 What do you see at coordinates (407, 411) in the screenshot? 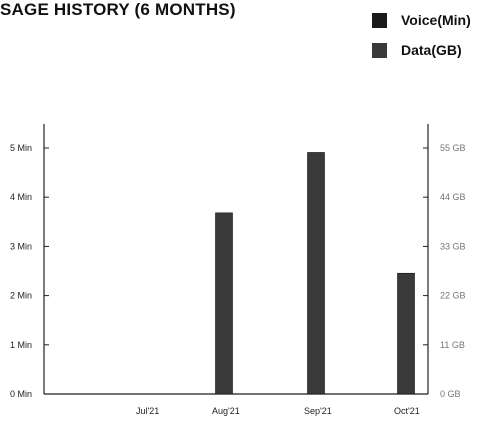
I see `x-tick-label: Oct'21` at bounding box center [407, 411].